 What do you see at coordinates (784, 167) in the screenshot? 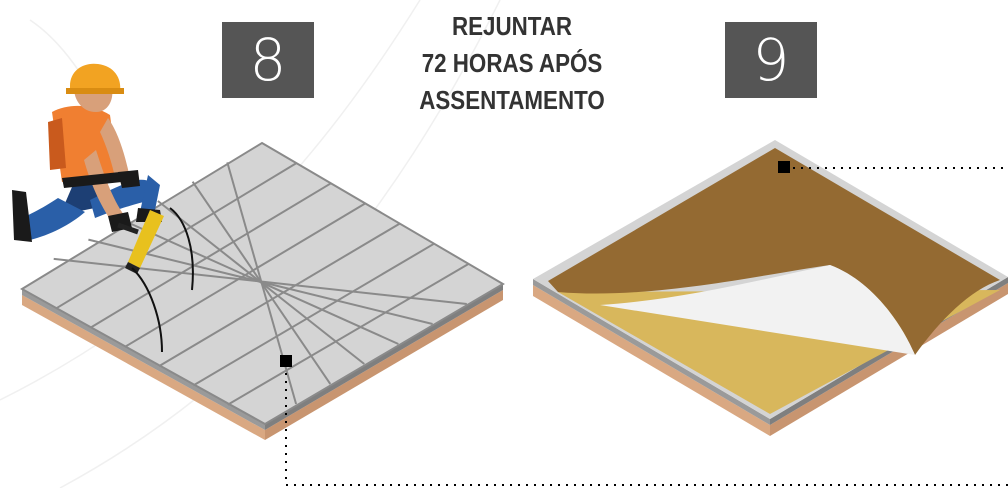
I see `marker-right` at bounding box center [784, 167].